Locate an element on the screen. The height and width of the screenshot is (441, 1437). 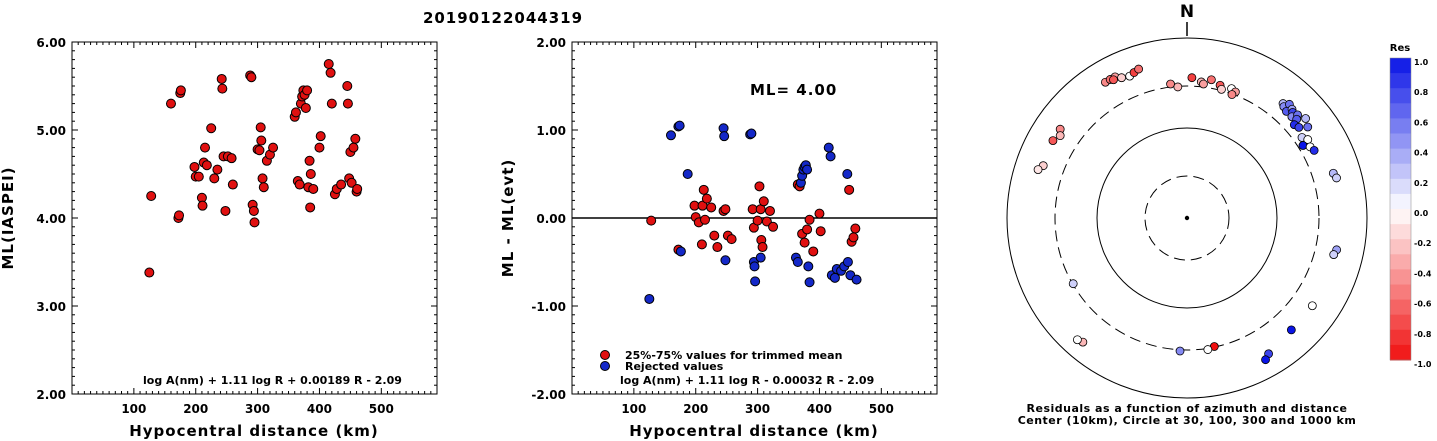
colorbar-tick-label: 0.6 is located at coordinates (1421, 122).